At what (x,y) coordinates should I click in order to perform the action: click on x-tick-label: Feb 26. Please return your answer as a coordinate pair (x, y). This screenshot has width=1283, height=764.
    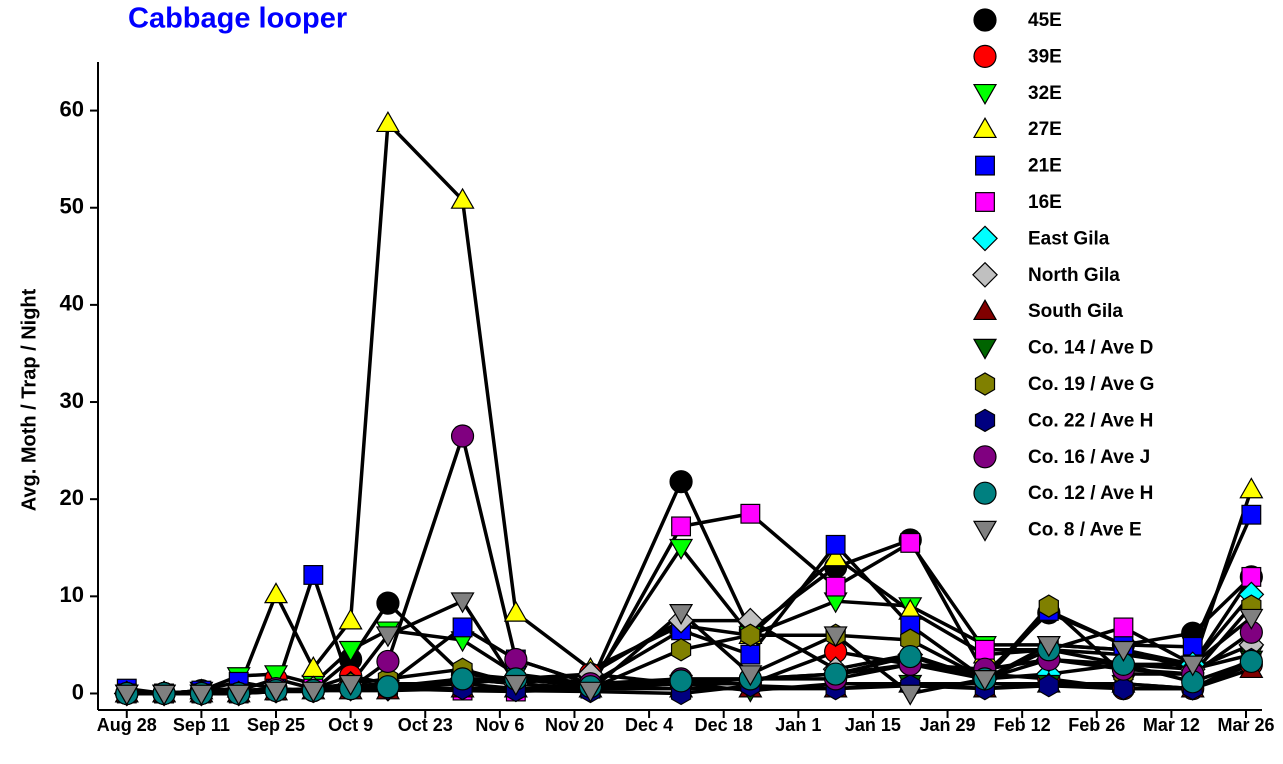
    Looking at the image, I should click on (1097, 725).